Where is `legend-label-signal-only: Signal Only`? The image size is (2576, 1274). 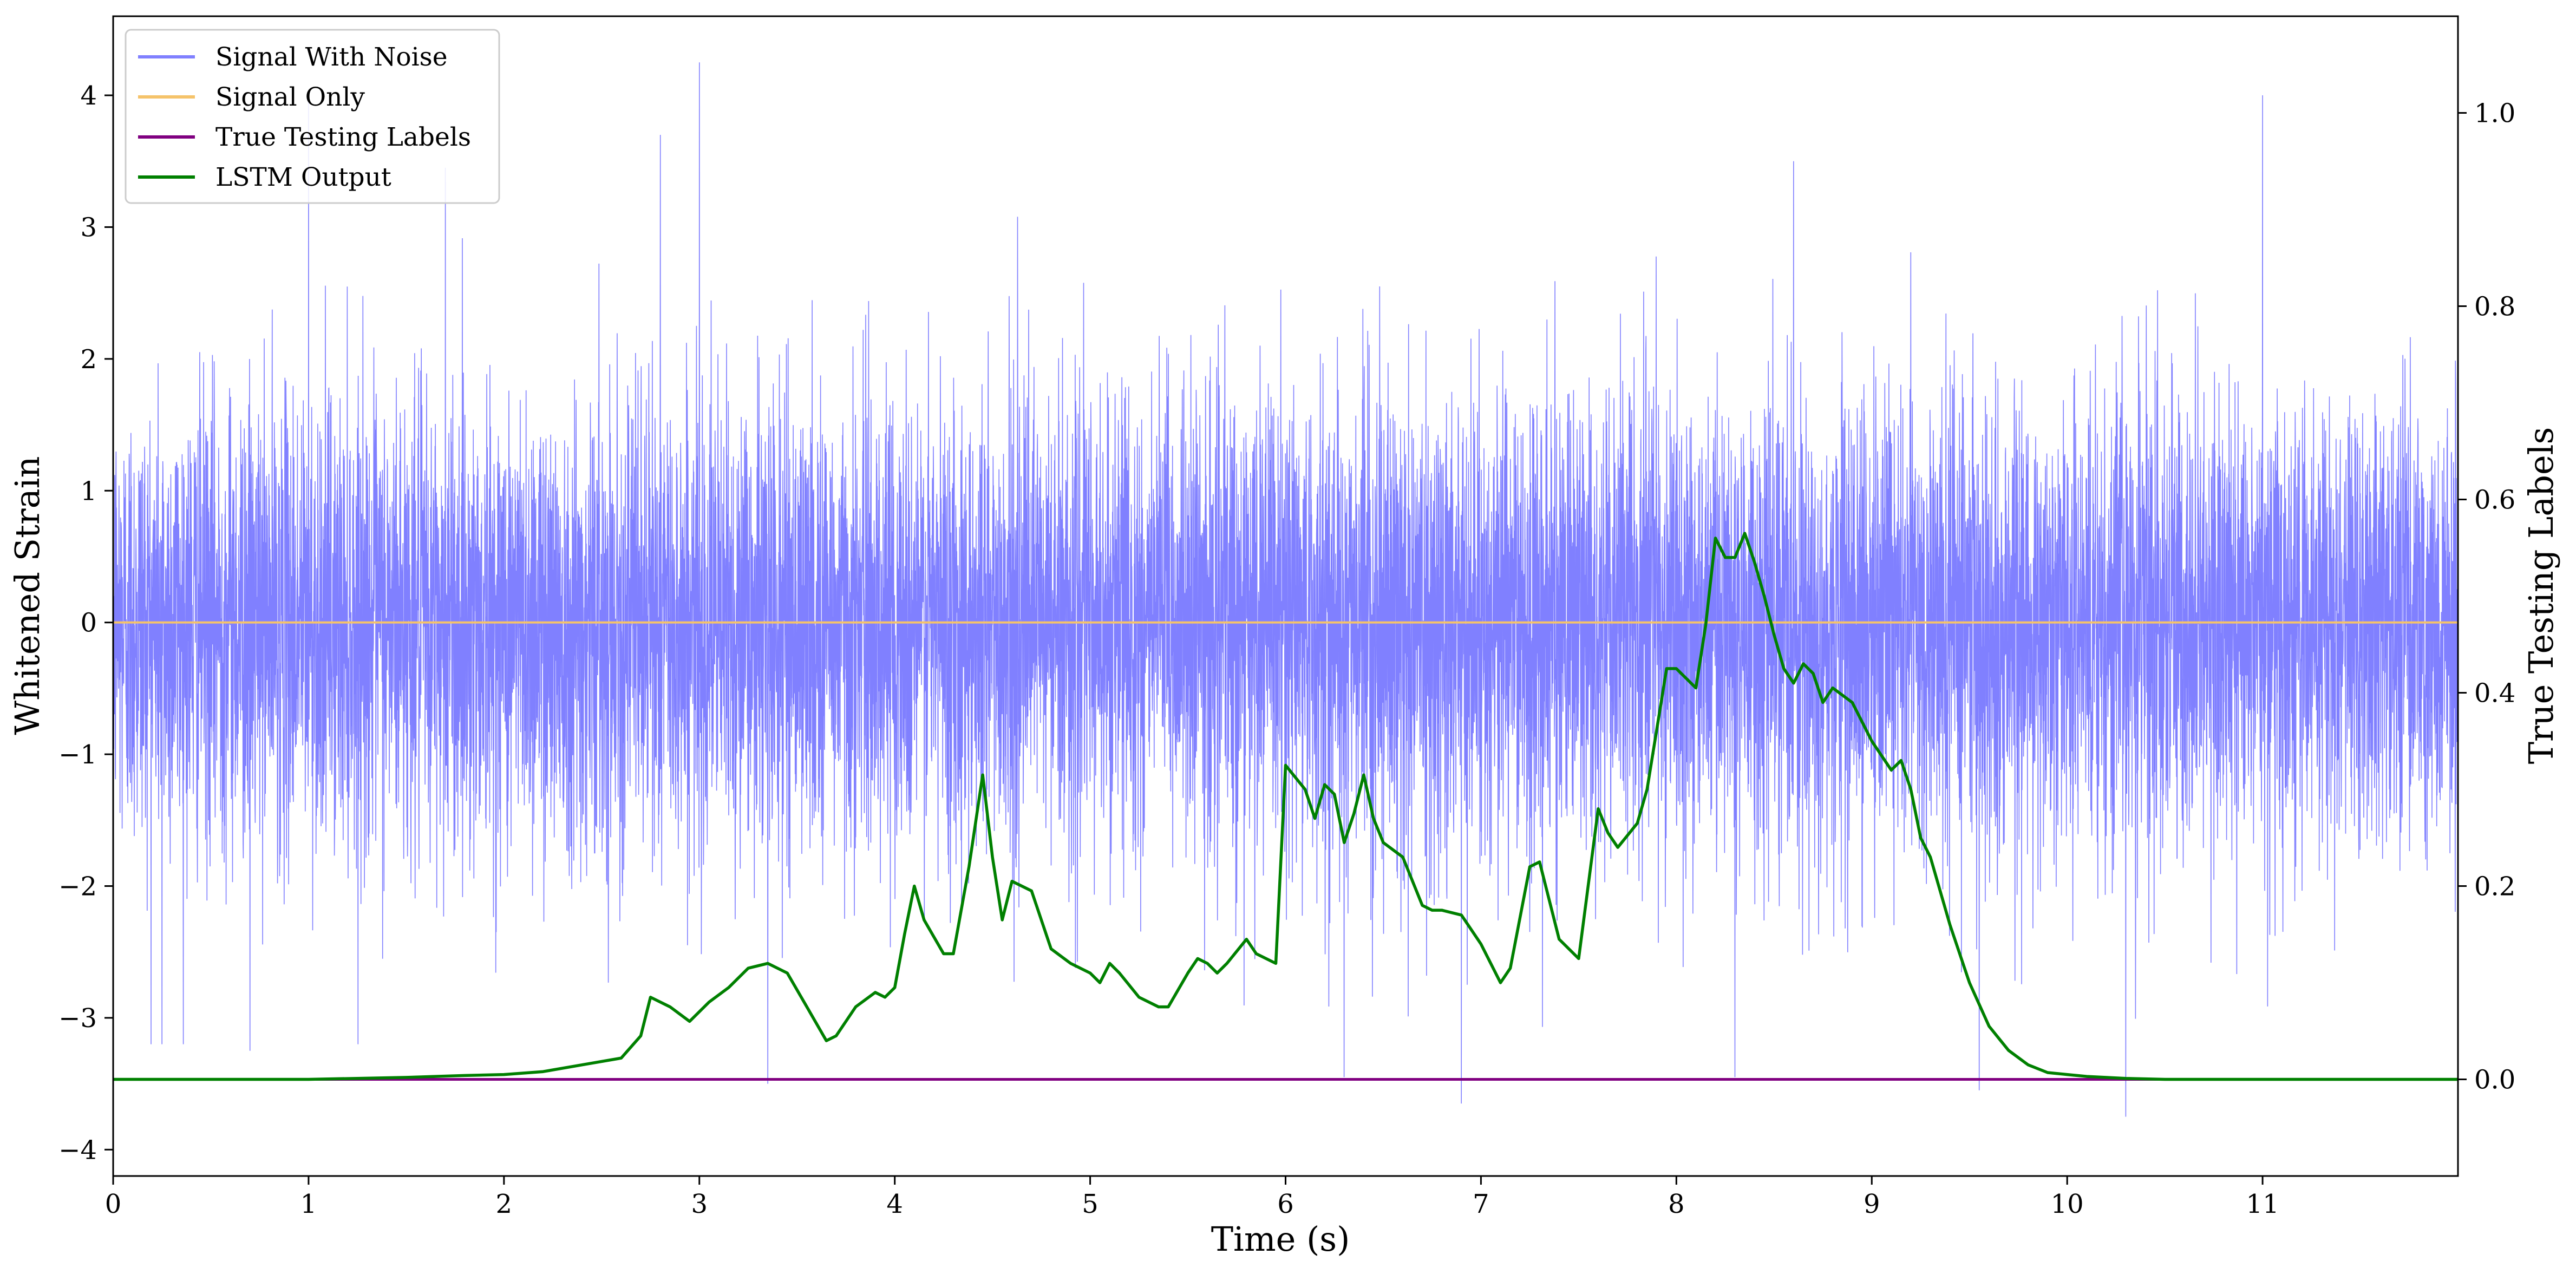
legend-label-signal-only: Signal Only is located at coordinates (290, 97).